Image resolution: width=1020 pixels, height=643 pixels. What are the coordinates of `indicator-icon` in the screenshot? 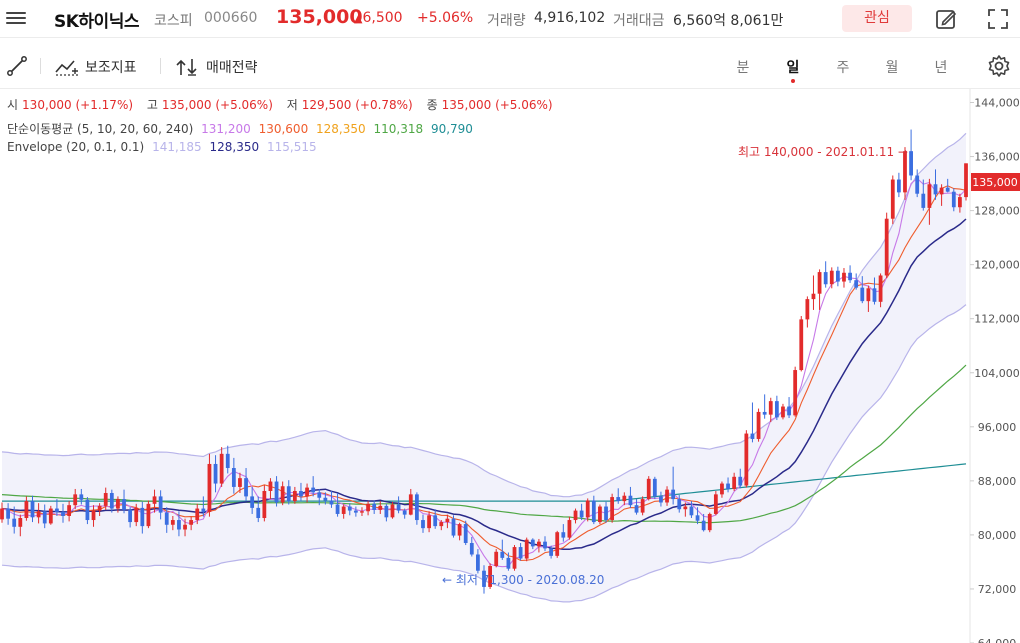 It's located at (66, 68).